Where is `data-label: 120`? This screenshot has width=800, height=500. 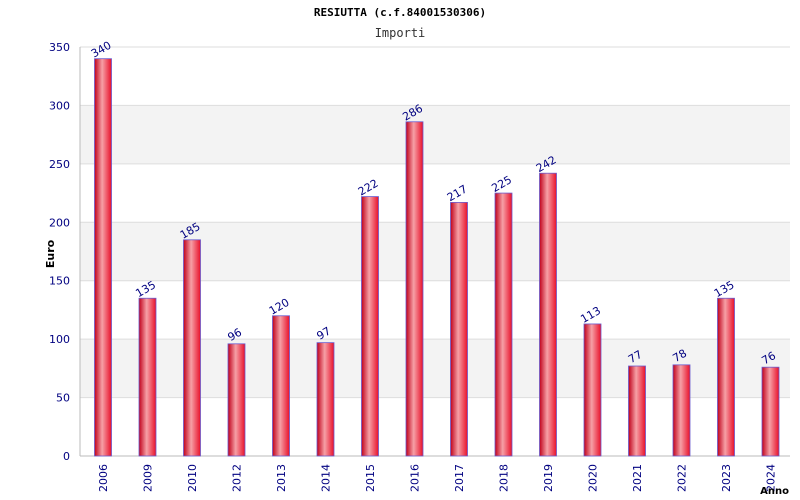
data-label: 120 is located at coordinates (279, 307).